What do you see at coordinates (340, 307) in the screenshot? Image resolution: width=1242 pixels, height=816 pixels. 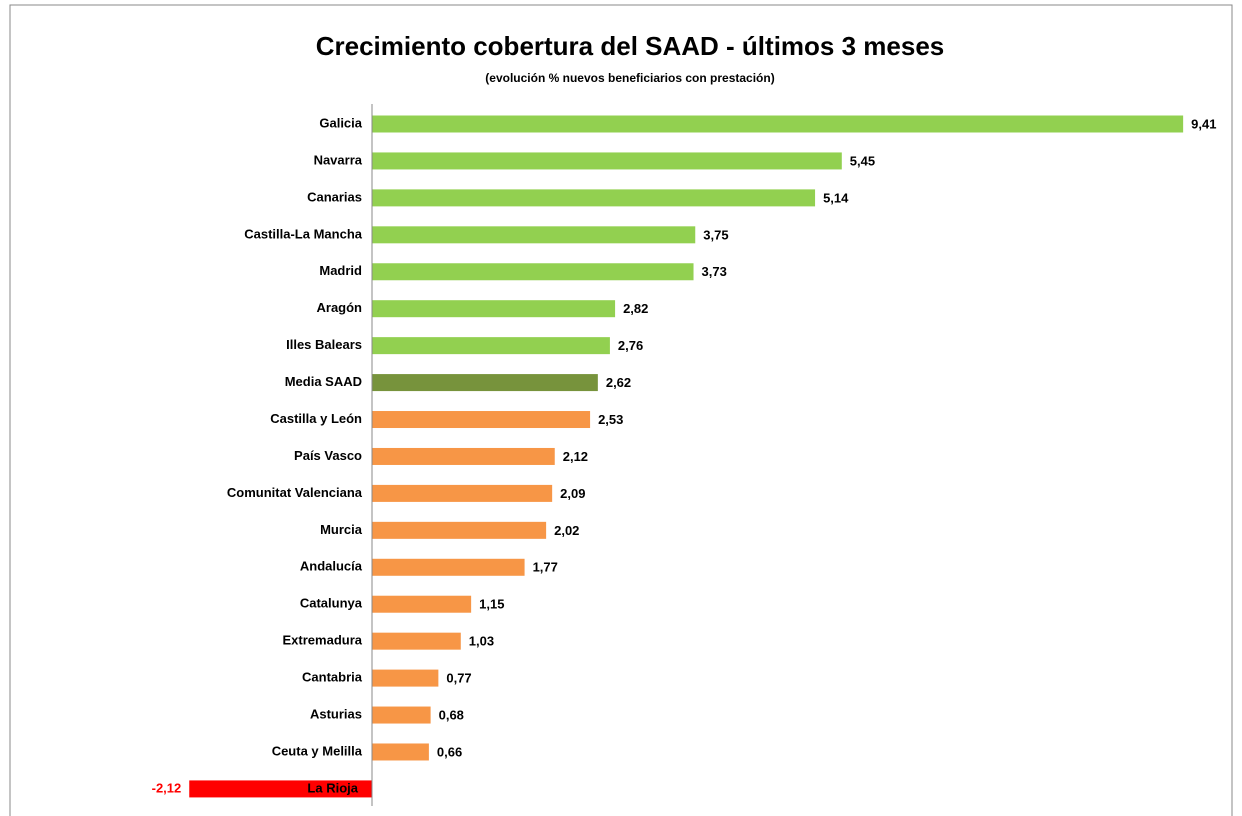 I see `category-label: Aragón` at bounding box center [340, 307].